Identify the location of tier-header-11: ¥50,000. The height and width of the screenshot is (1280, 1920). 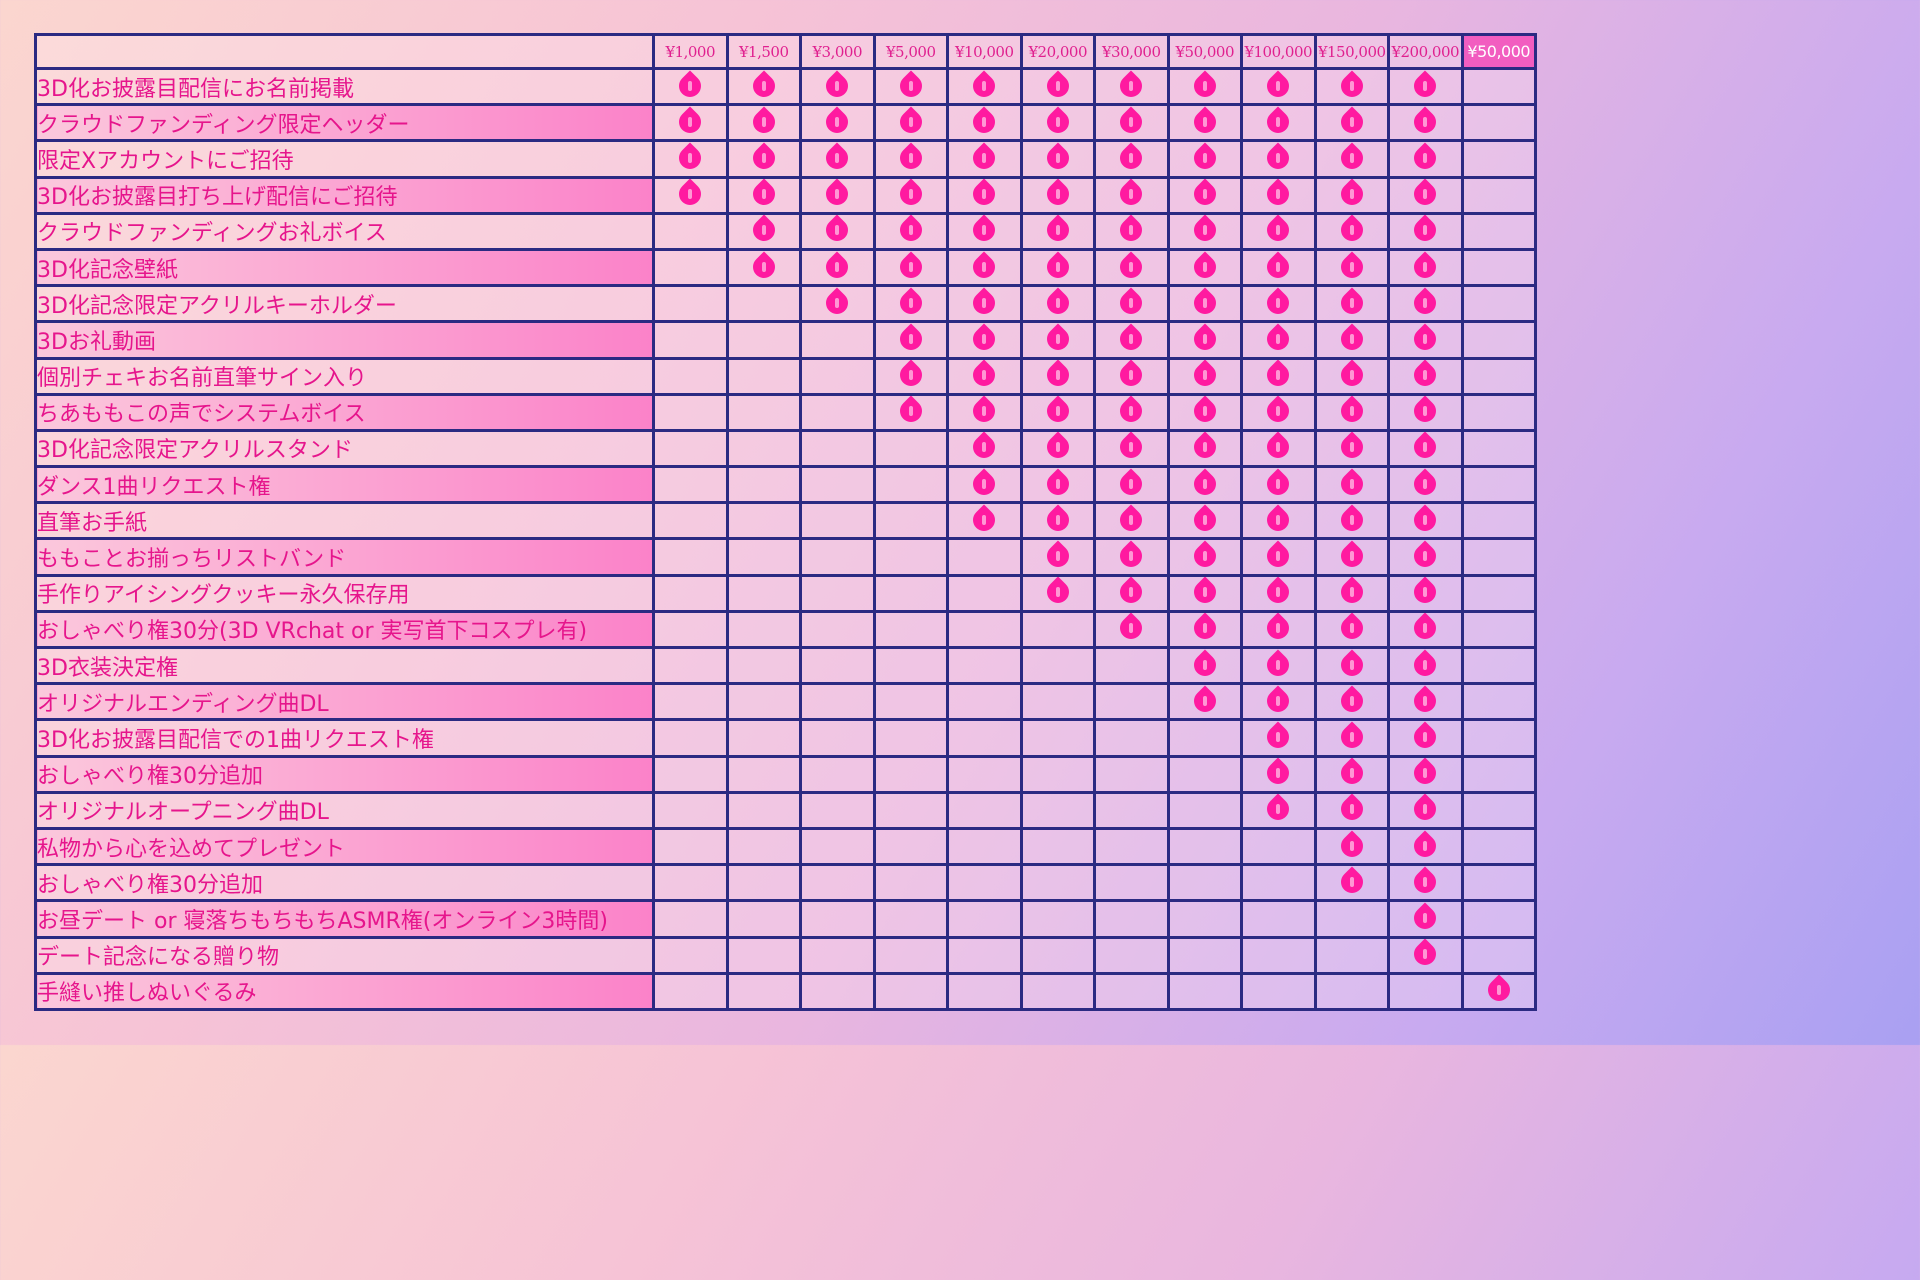
(1498, 51).